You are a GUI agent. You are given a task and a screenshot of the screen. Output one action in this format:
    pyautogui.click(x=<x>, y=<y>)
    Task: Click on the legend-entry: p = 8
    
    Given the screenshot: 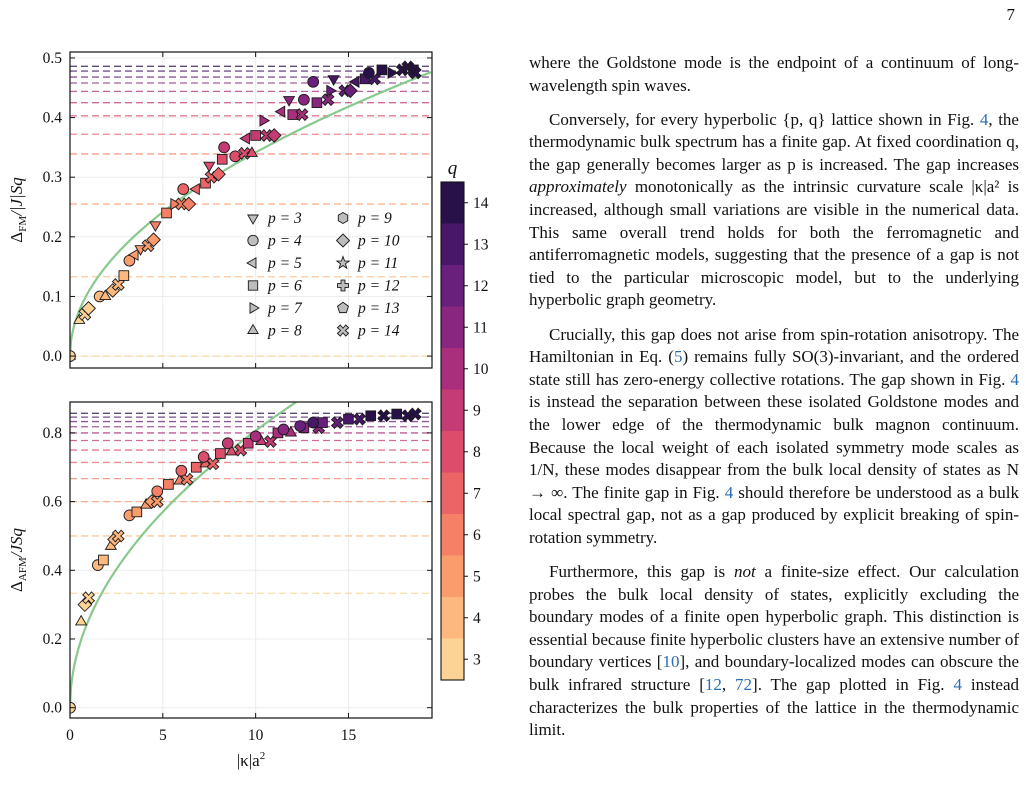 What is the action you would take?
    pyautogui.click(x=274, y=331)
    